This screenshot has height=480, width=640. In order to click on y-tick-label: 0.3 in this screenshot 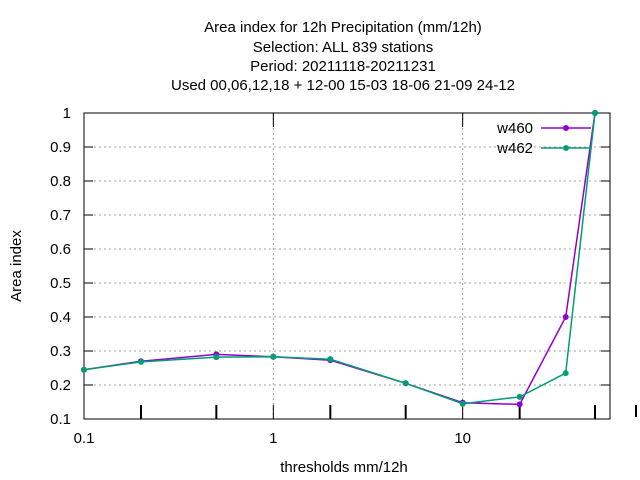, I will do `click(60, 351)`.